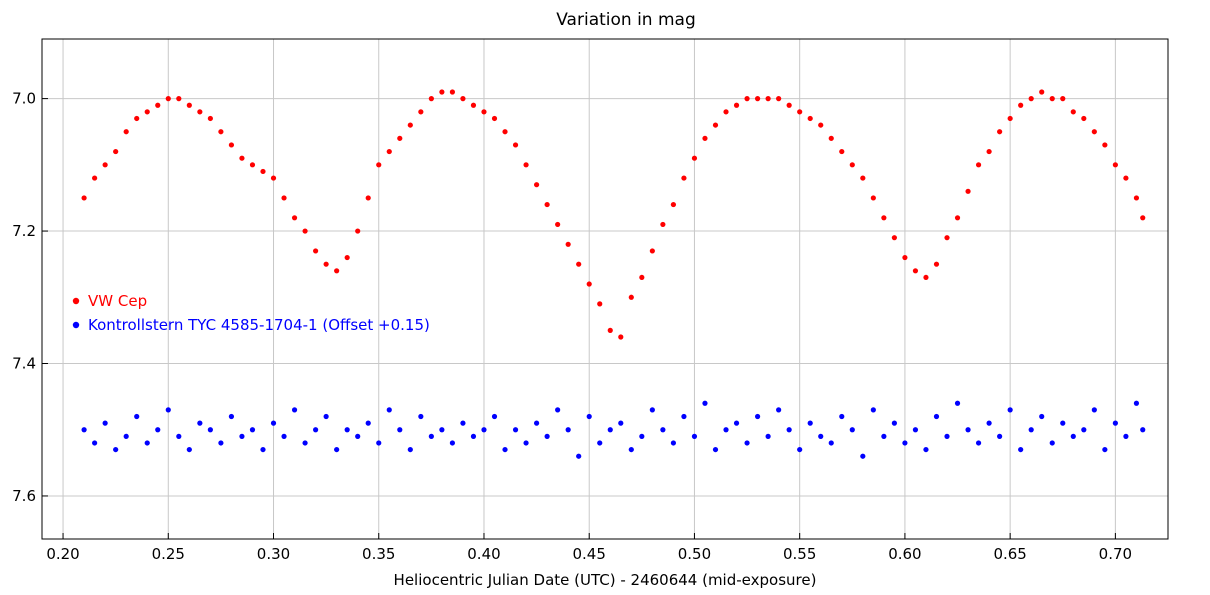 The image size is (1210, 595). What do you see at coordinates (62, 554) in the screenshot?
I see `x-tick-label: 0.20` at bounding box center [62, 554].